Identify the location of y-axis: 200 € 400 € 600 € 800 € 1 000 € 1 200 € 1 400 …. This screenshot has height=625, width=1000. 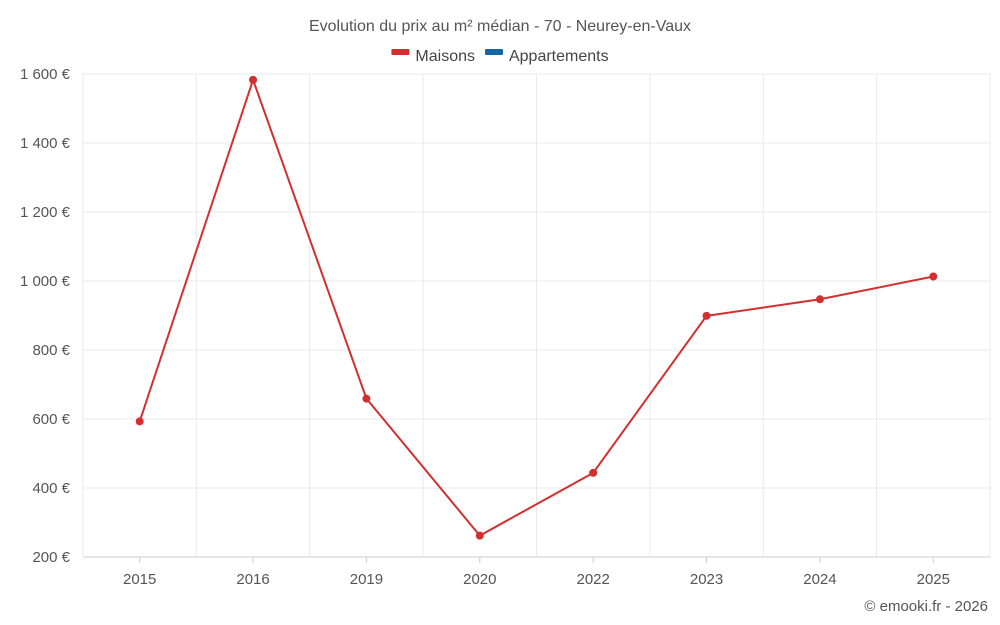
(45, 316).